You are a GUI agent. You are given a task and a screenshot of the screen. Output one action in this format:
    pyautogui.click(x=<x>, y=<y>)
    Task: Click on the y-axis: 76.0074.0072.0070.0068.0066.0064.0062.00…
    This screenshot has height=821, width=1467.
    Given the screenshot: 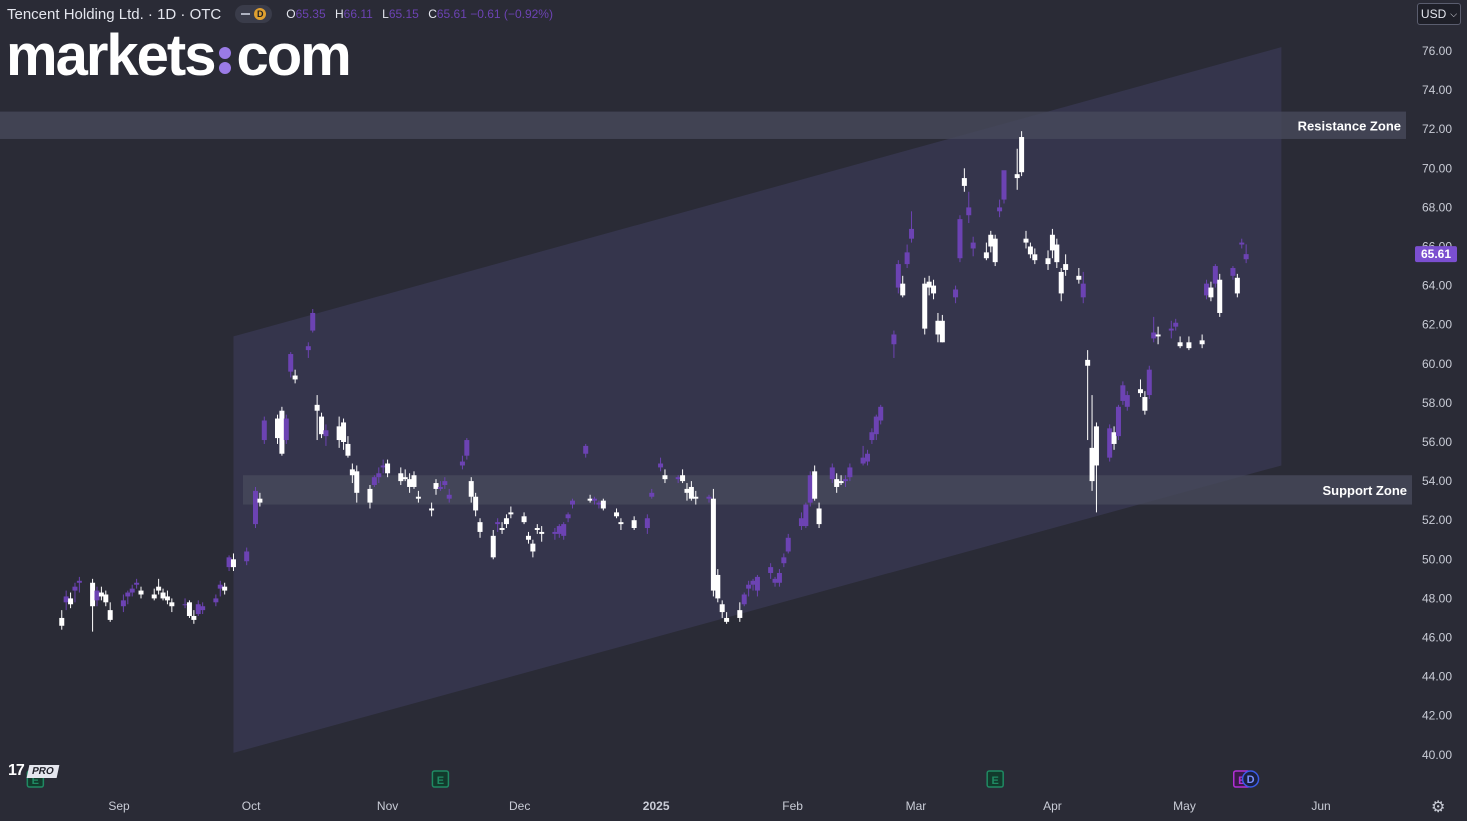 What is the action you would take?
    pyautogui.click(x=1436, y=403)
    